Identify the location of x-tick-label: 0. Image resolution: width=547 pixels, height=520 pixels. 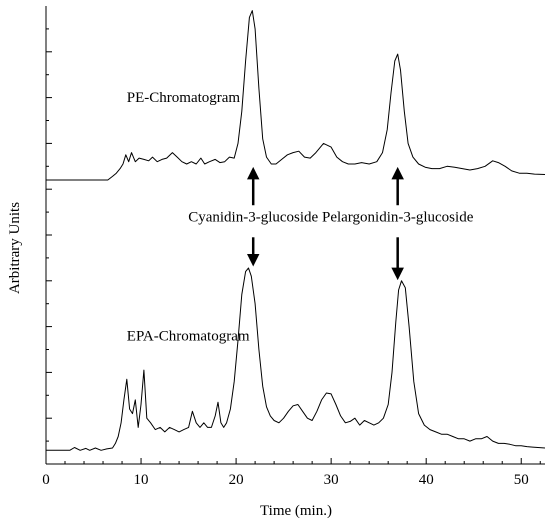
(46, 480).